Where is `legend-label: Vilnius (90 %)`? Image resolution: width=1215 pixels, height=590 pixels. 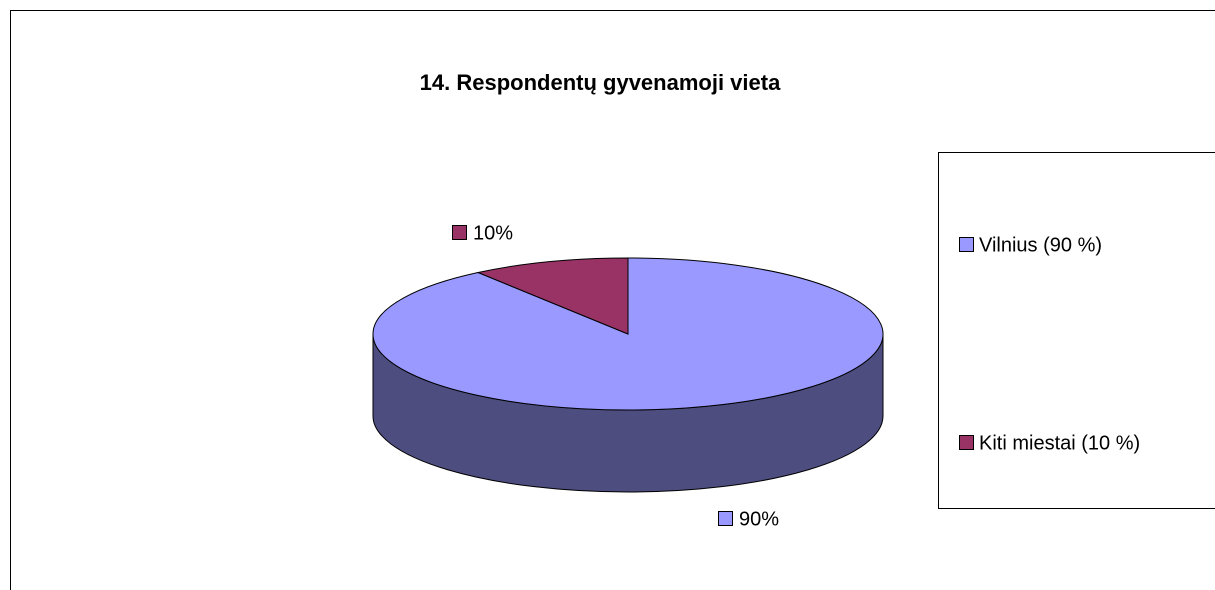
legend-label: Vilnius (90 %) is located at coordinates (1040, 245).